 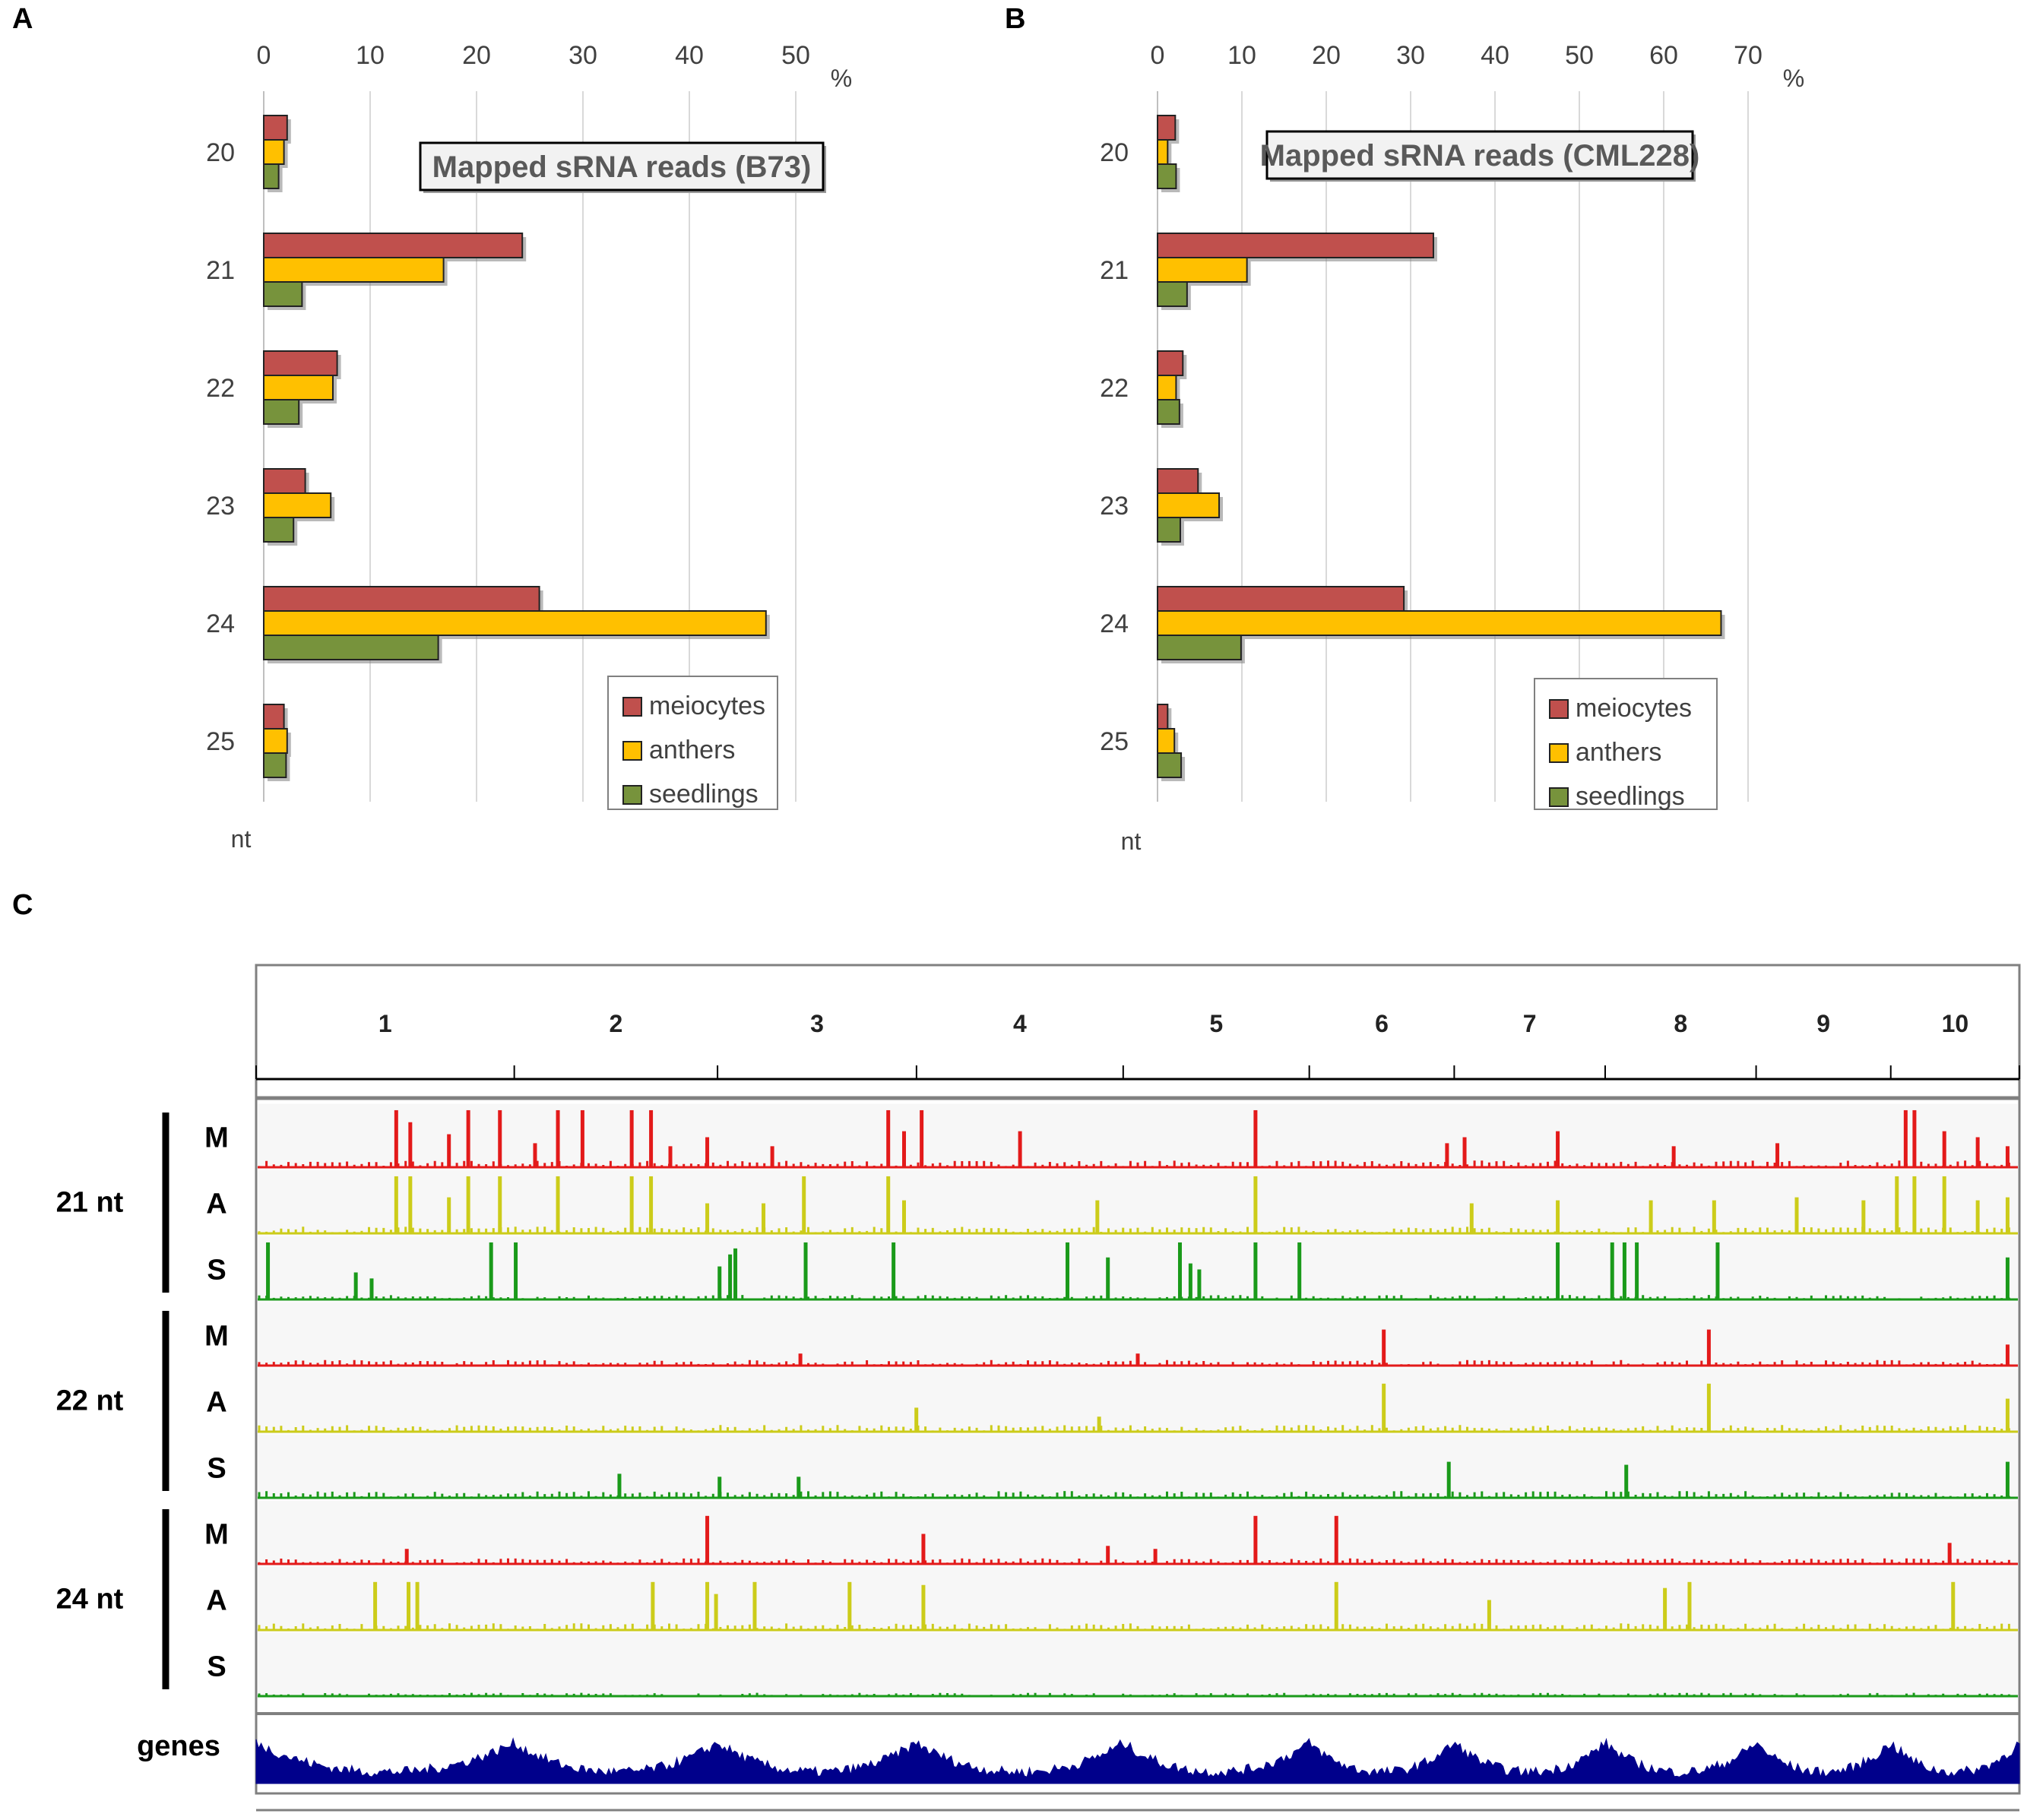 What do you see at coordinates (632, 795) in the screenshot?
I see `legend-swatch-seedlings` at bounding box center [632, 795].